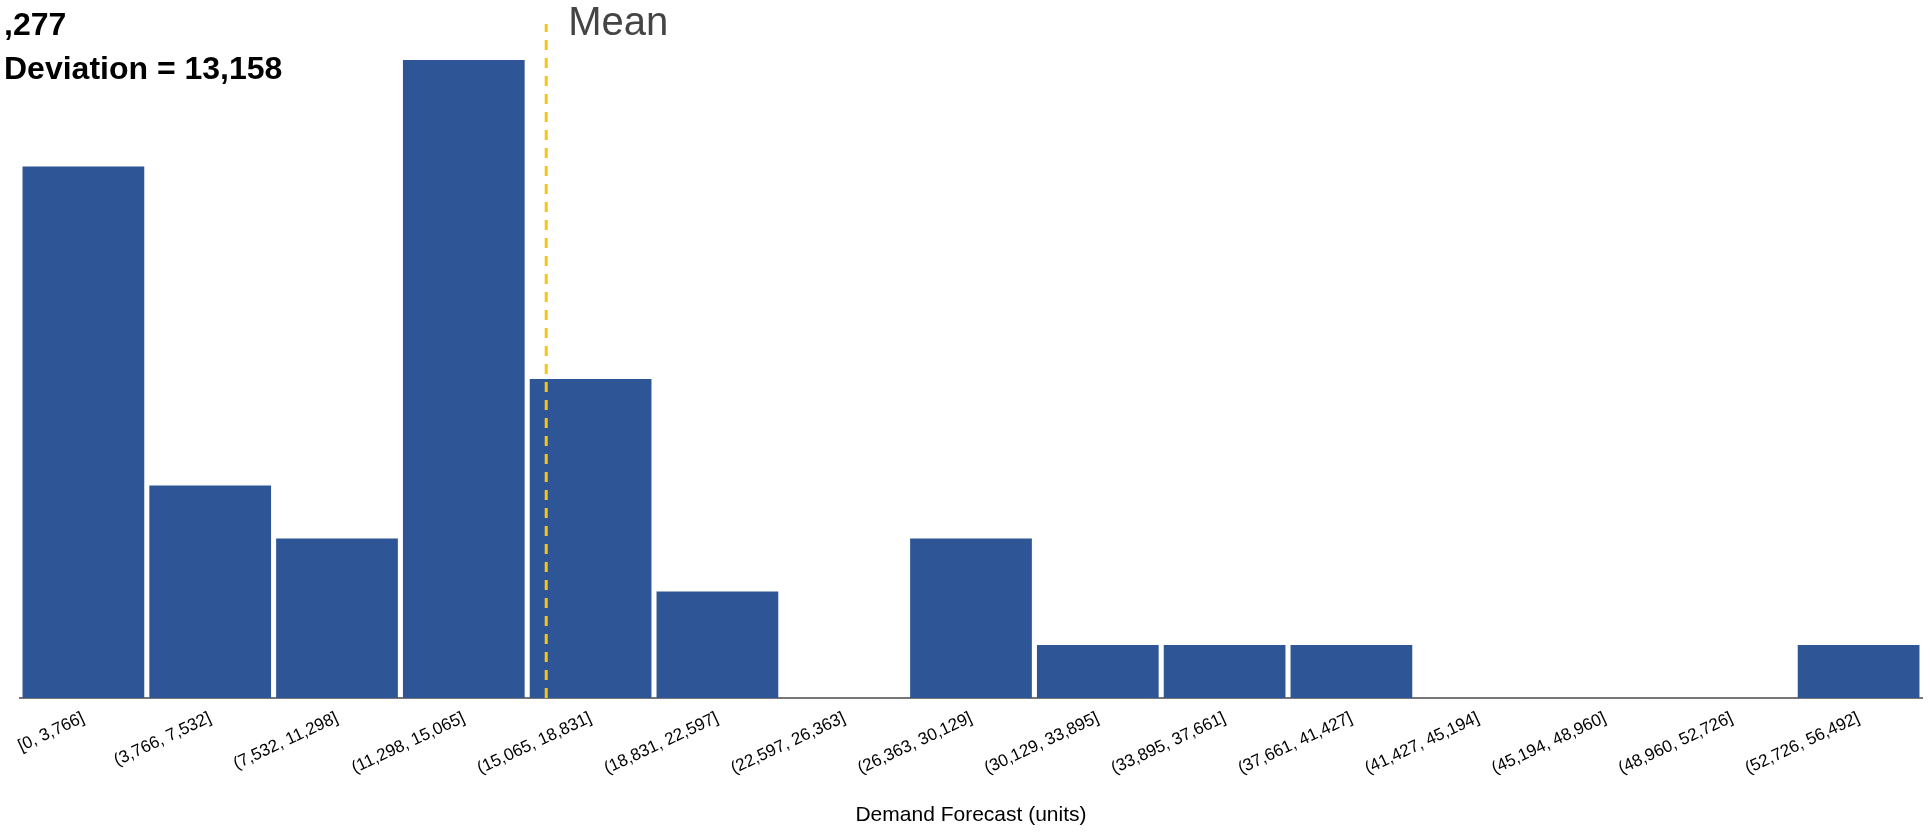 The height and width of the screenshot is (838, 1932). What do you see at coordinates (36, 24) in the screenshot?
I see `chart-title: ,277` at bounding box center [36, 24].